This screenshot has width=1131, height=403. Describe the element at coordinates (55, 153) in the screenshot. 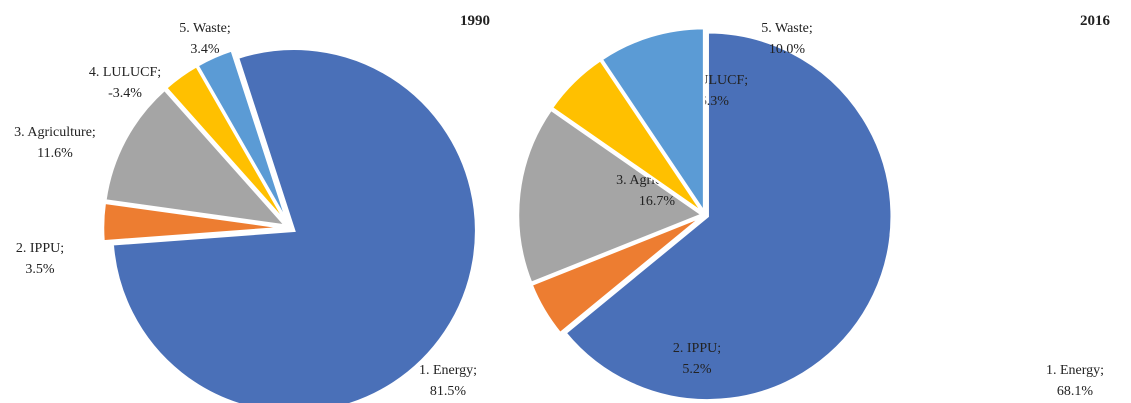

I see `slice-value-label: 11.6%` at that location.